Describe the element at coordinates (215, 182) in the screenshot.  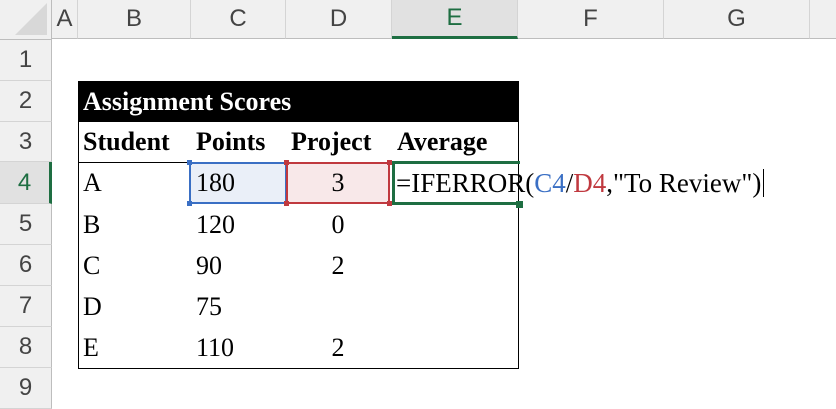
I see `cell-c4: 180` at that location.